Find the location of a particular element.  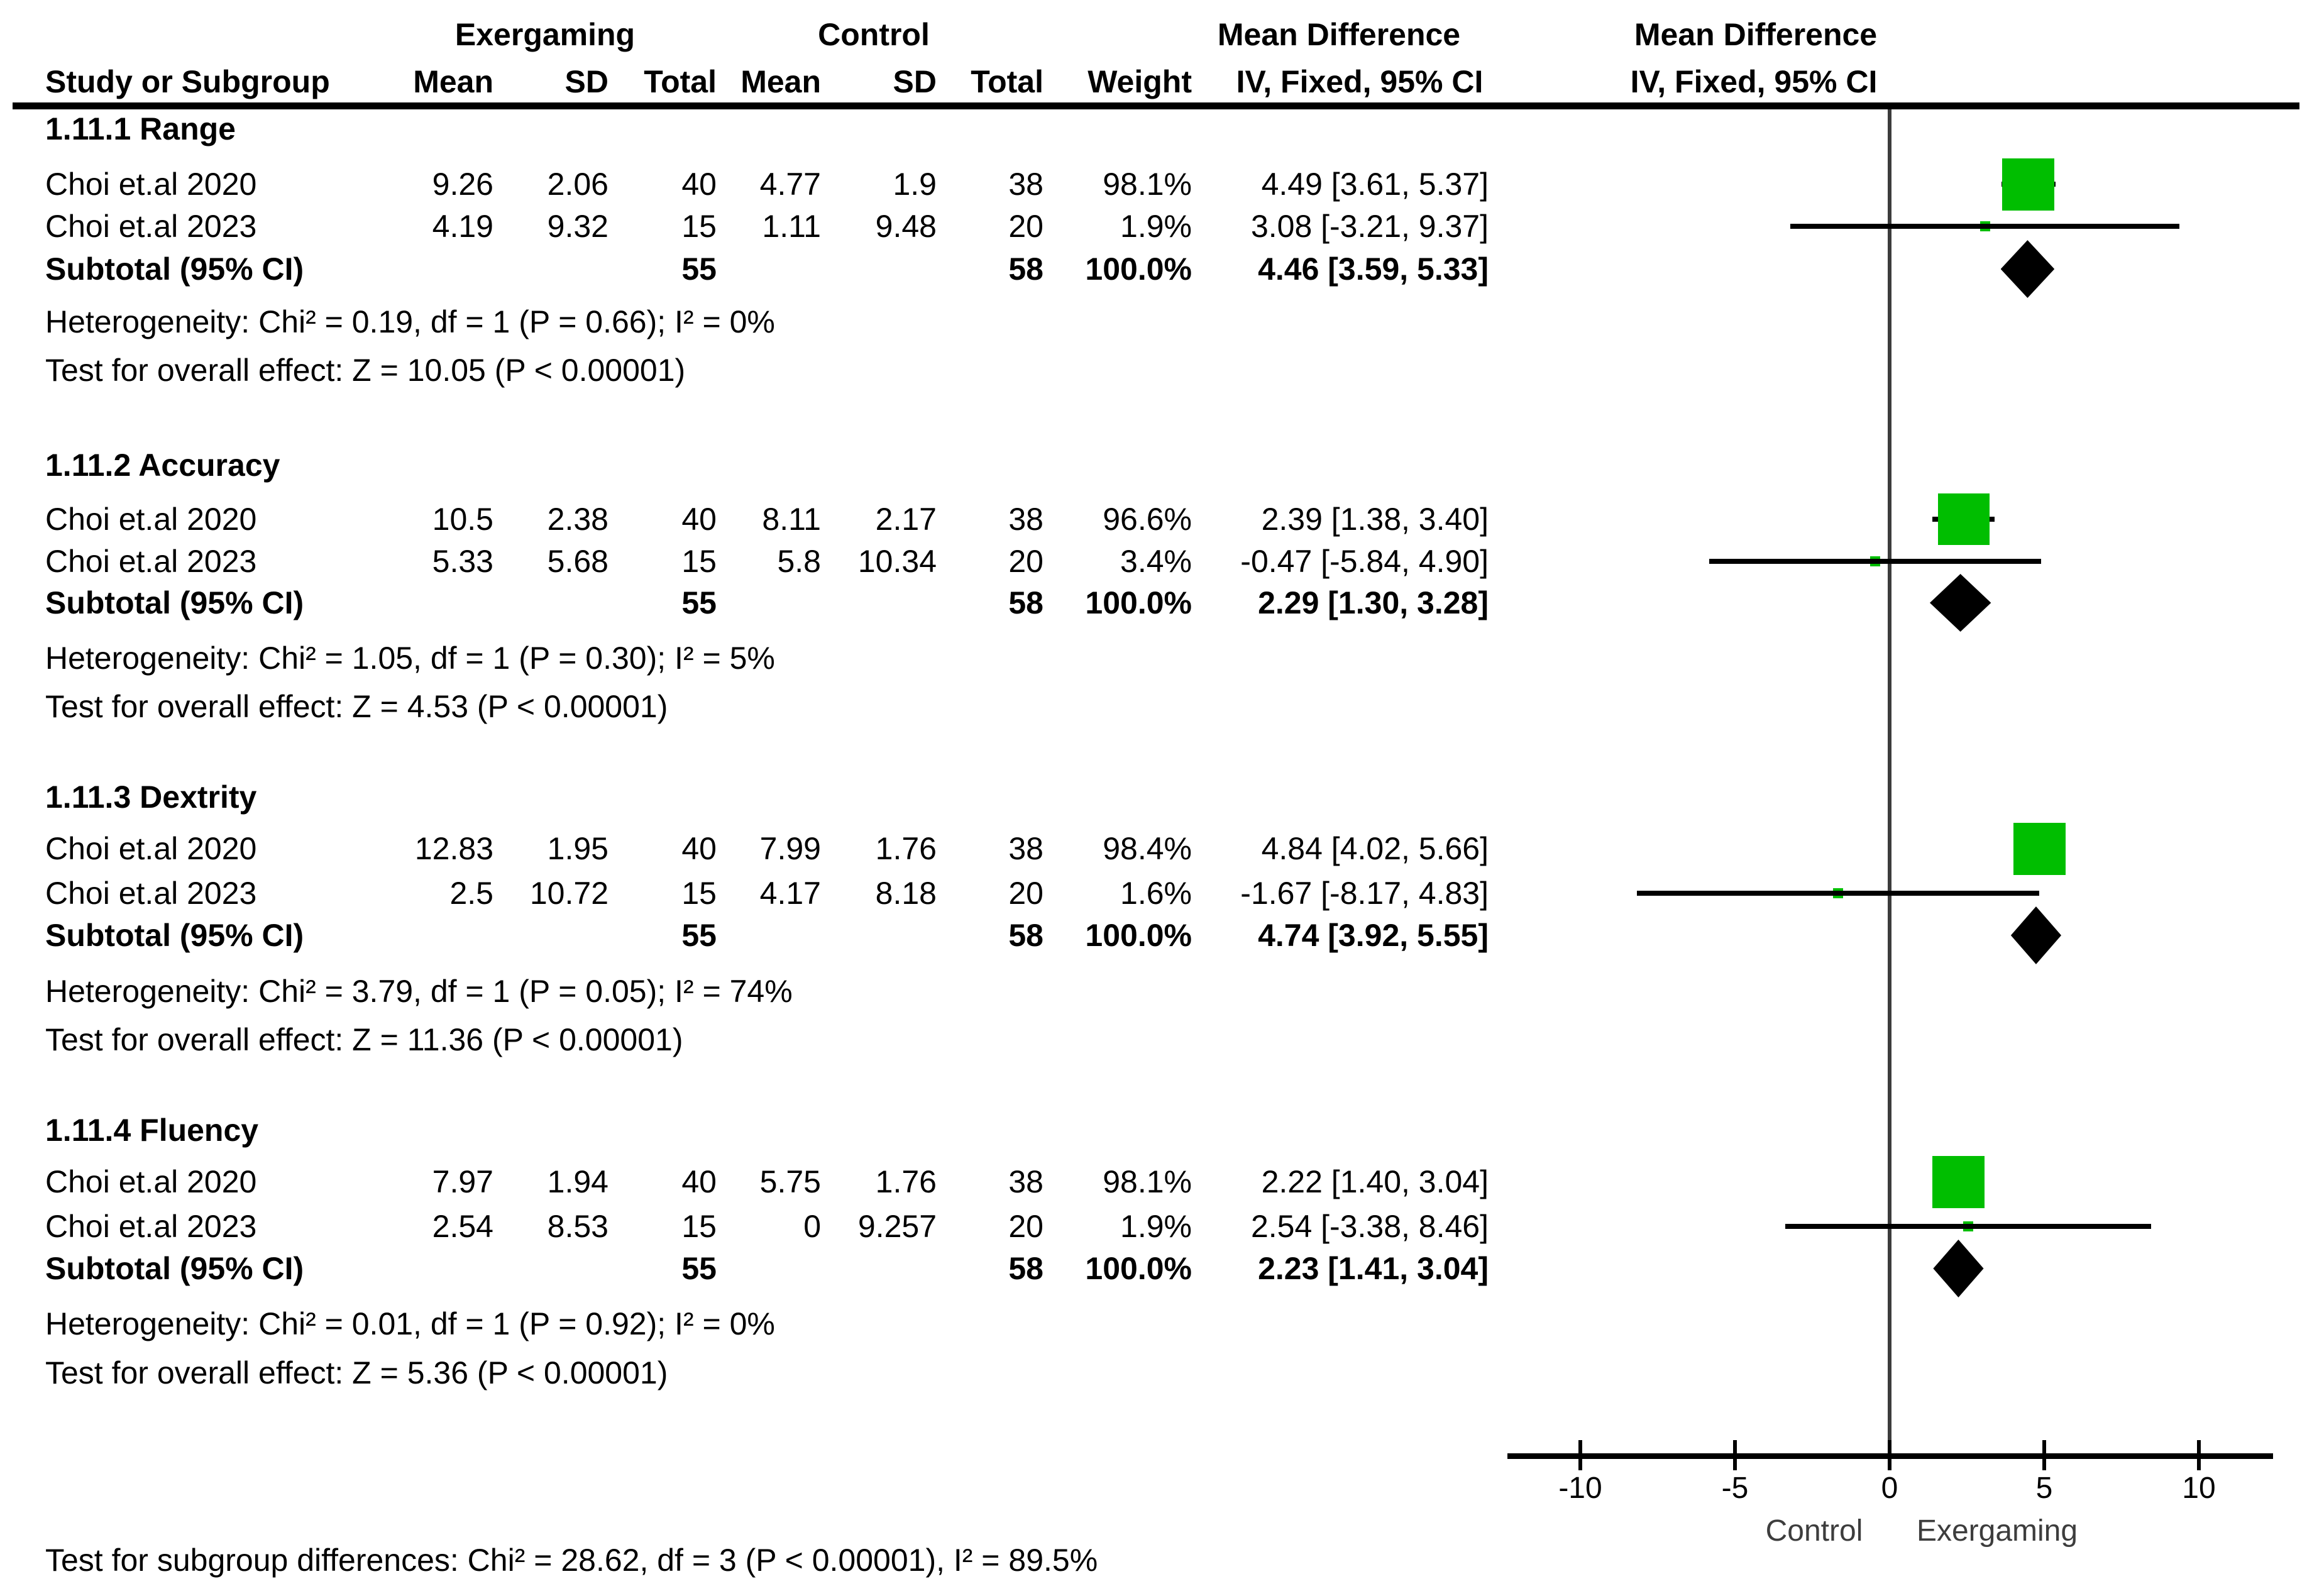

subtotal-total-control: 58 is located at coordinates (1025, 269).